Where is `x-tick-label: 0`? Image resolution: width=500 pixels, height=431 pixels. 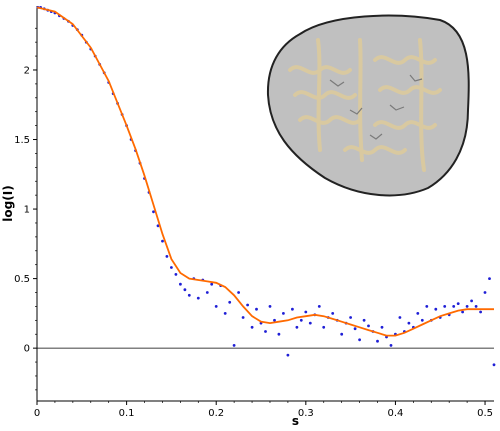
x-tick-label: 0 is located at coordinates (37, 413).